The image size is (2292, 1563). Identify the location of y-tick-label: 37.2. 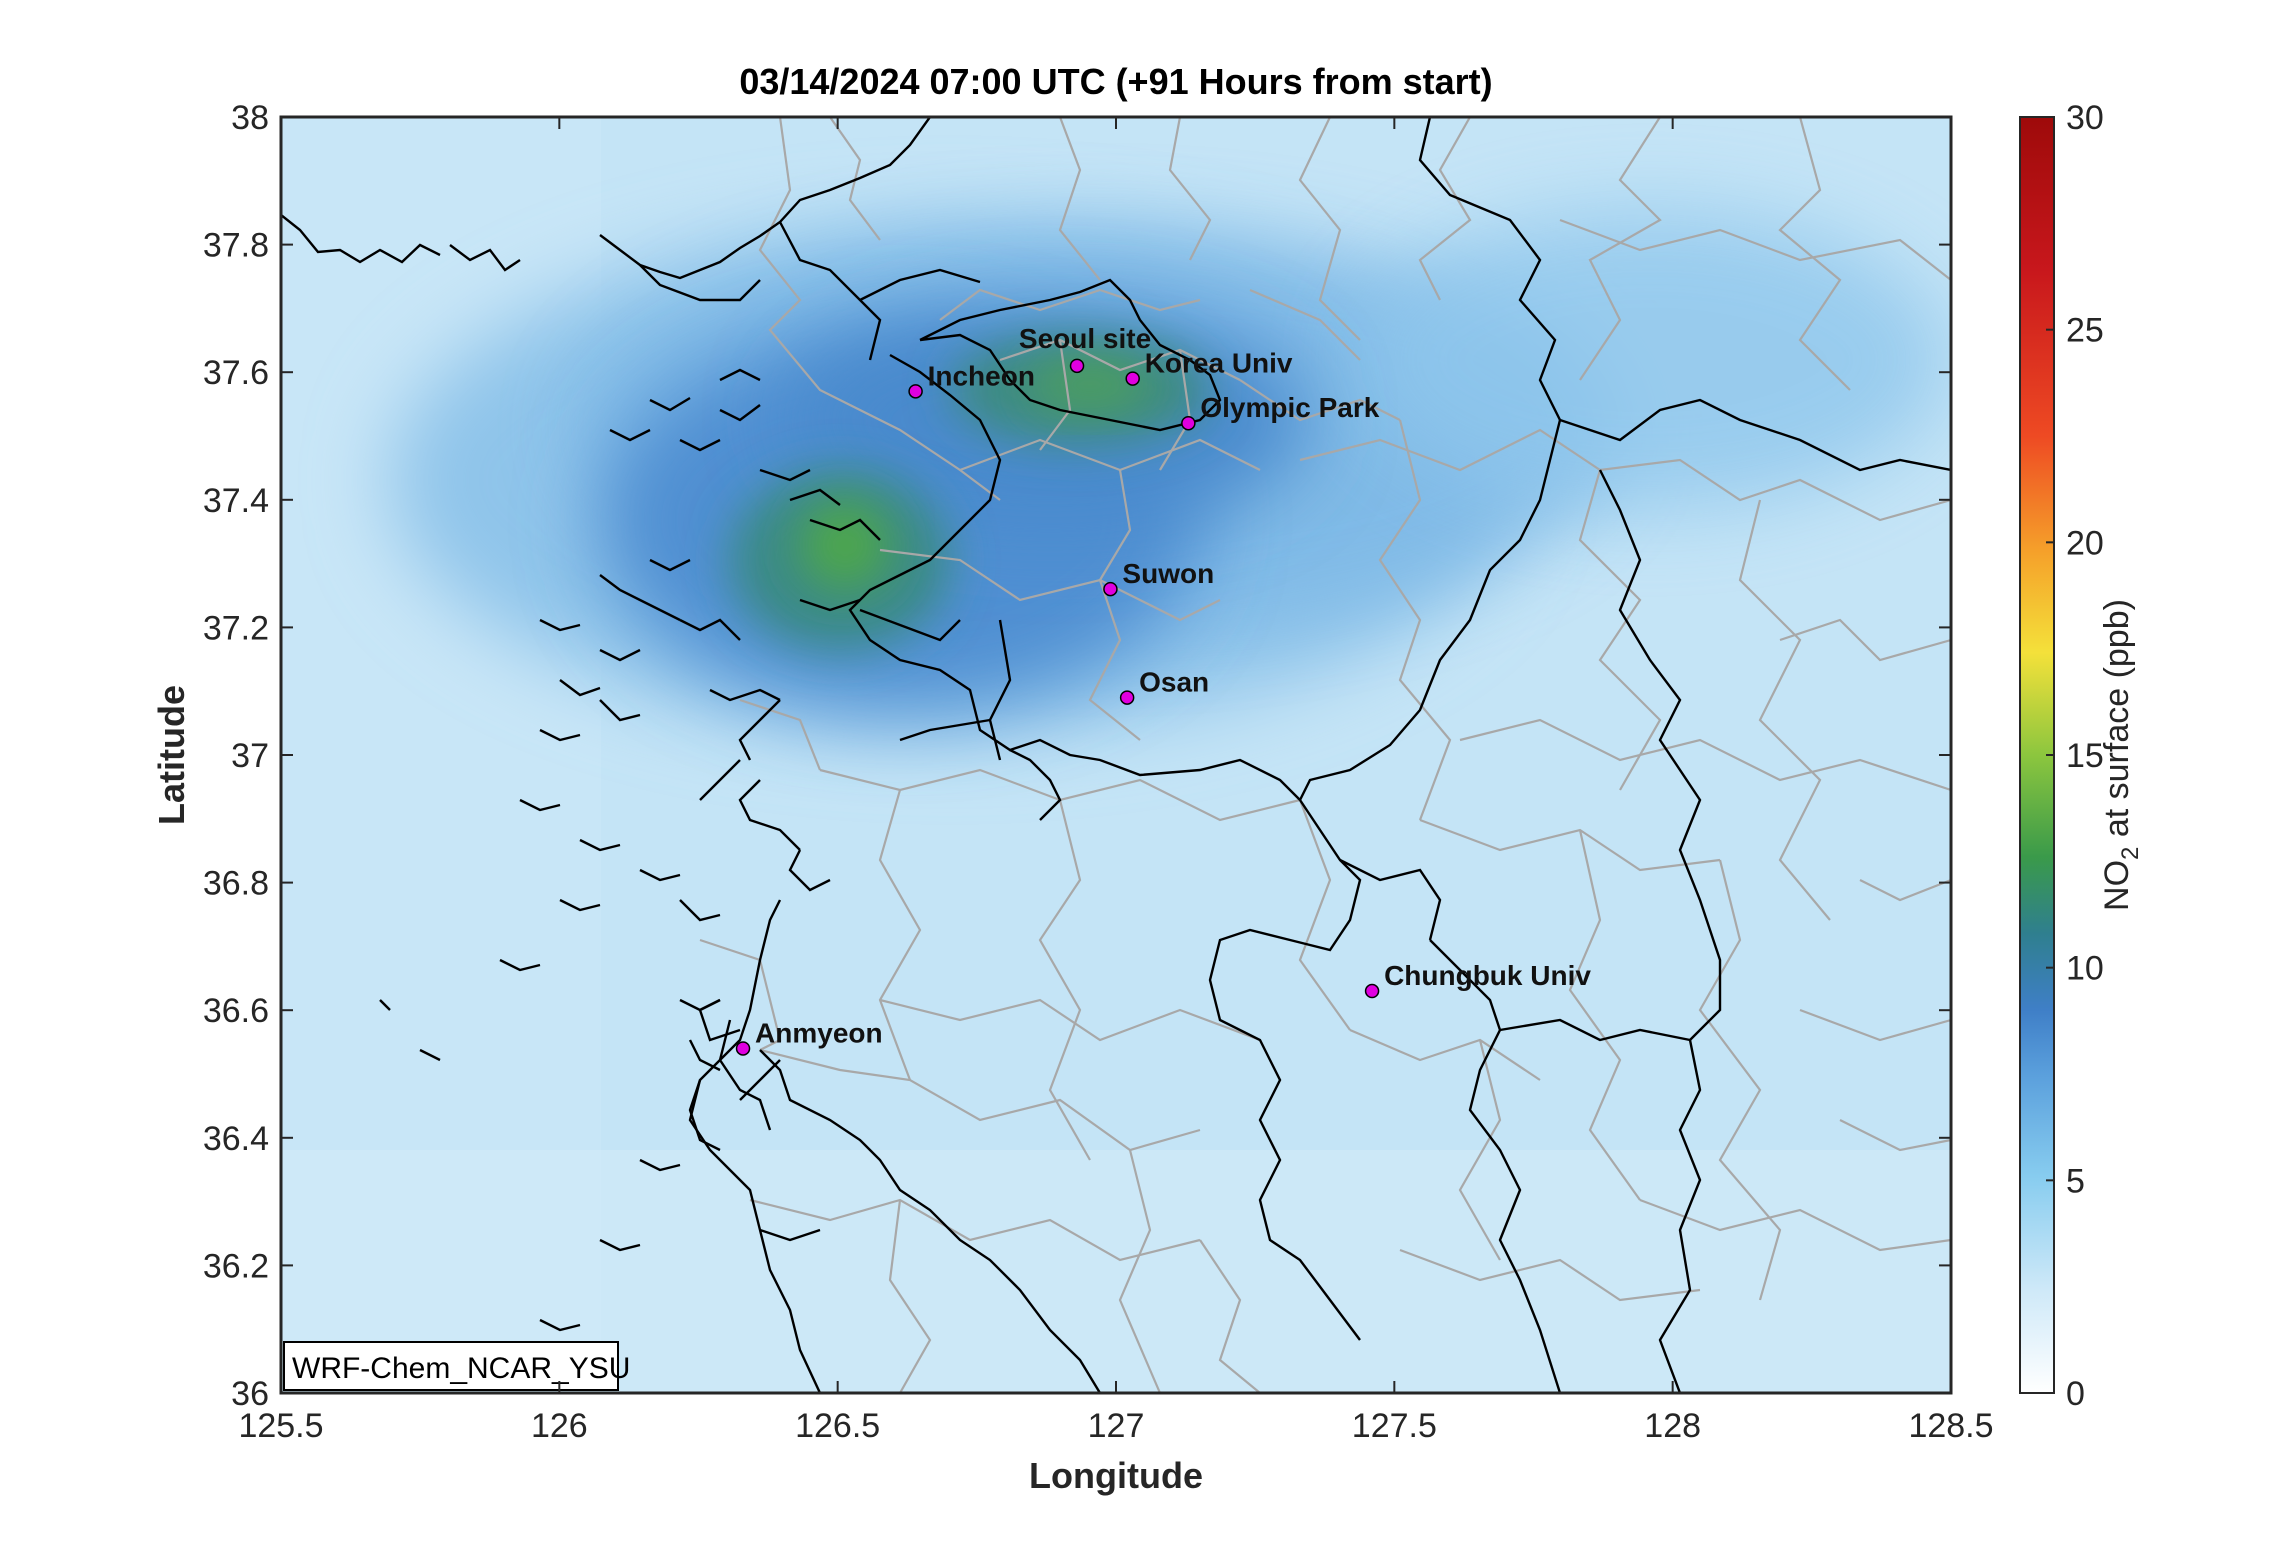
(236, 628).